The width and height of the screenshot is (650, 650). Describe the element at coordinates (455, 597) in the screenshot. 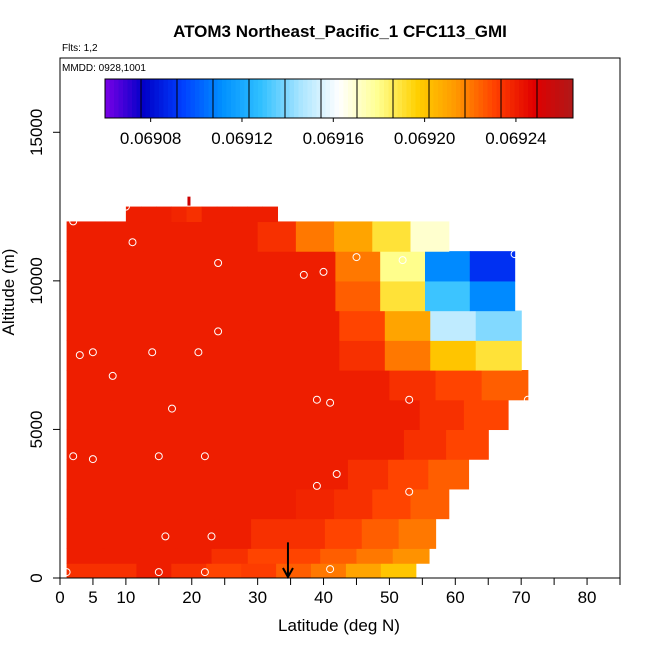

I see `x-tick-label: 60` at that location.